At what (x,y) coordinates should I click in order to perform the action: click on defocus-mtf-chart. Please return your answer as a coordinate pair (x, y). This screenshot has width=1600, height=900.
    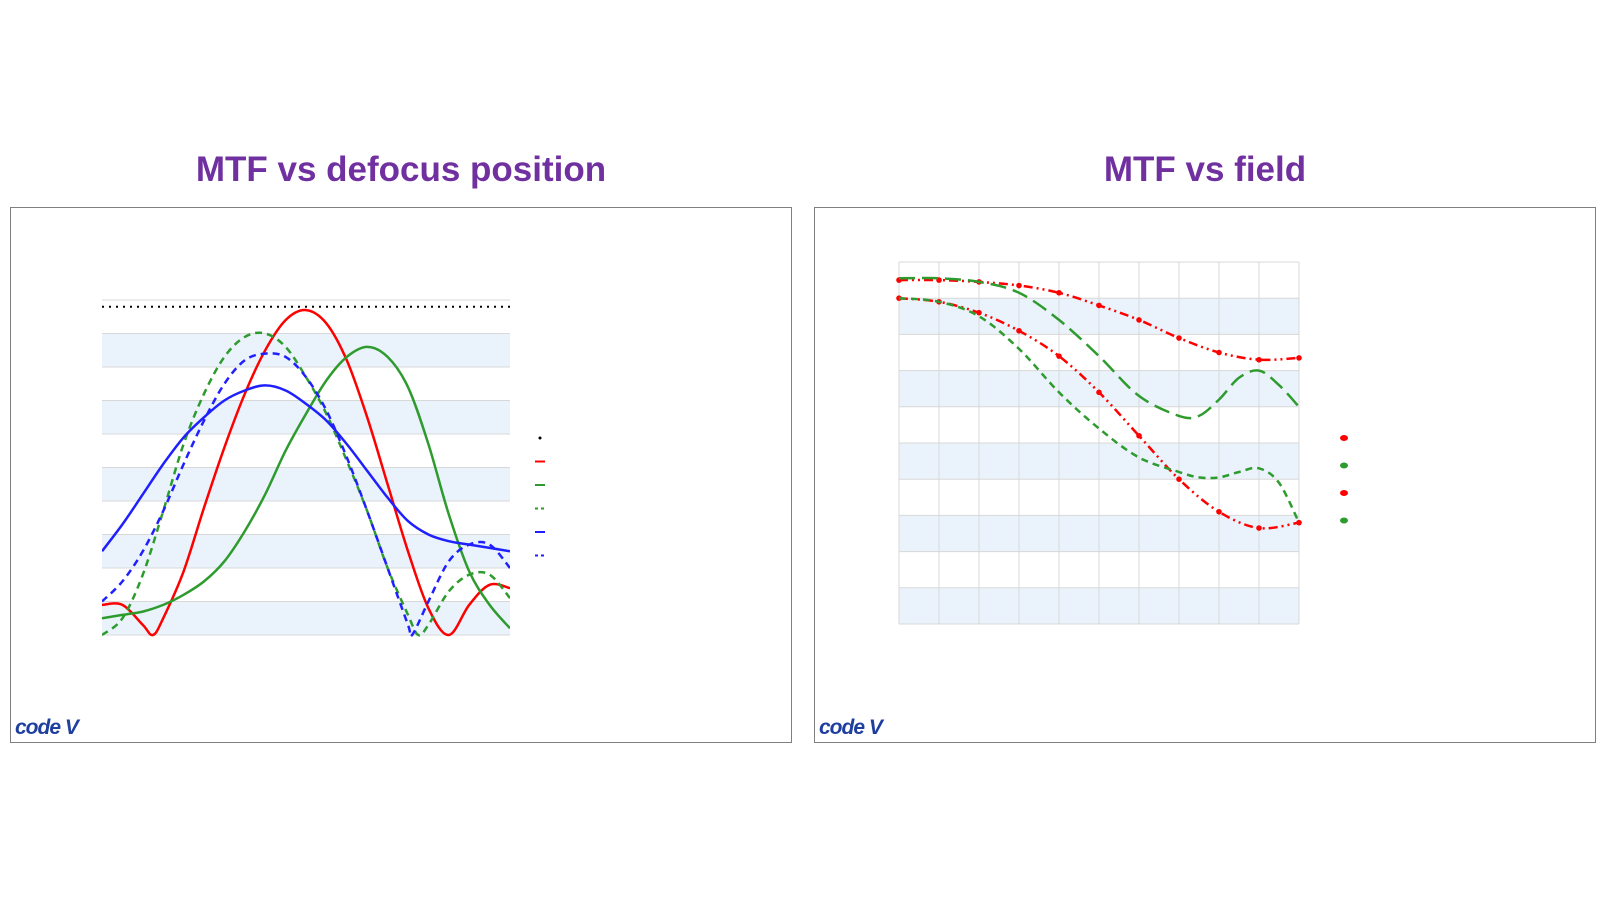
    Looking at the image, I should click on (323, 468).